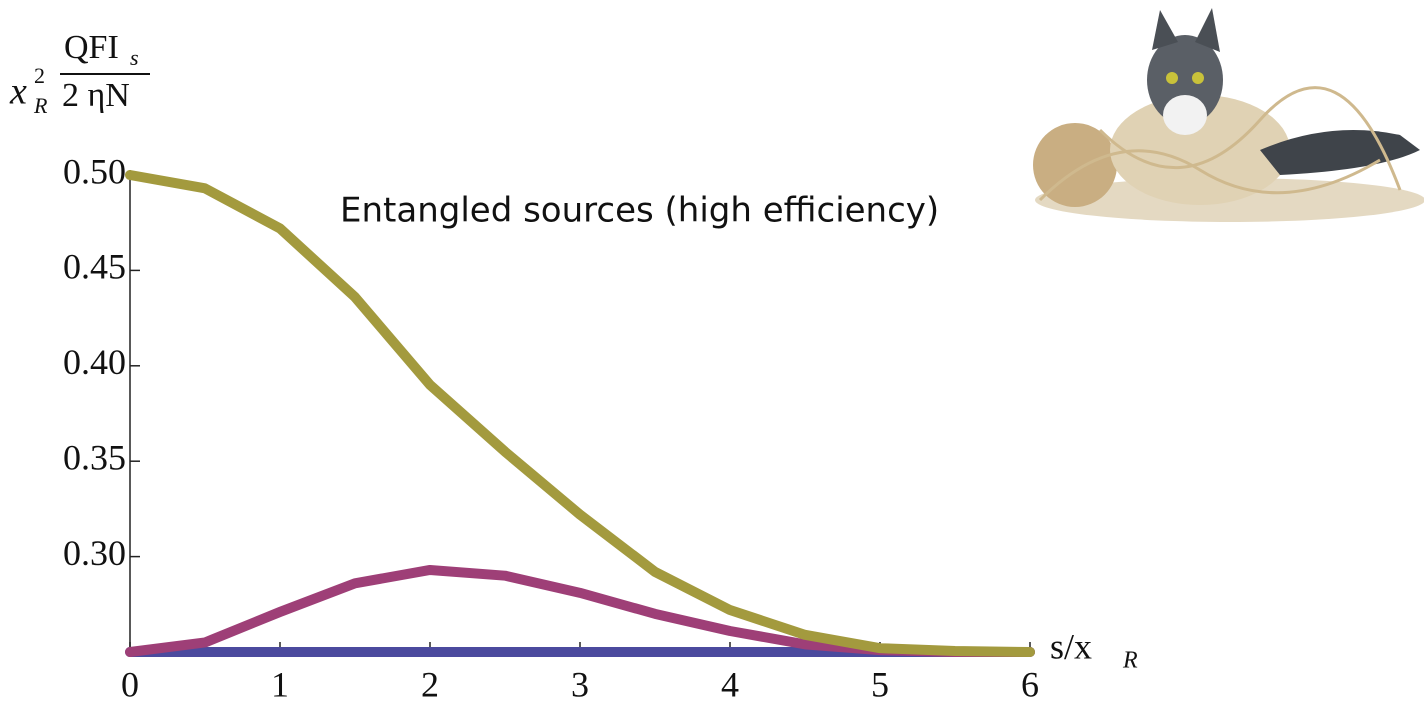 The height and width of the screenshot is (704, 1424). What do you see at coordinates (1130, 661) in the screenshot?
I see `x-axis-label-sub: R` at bounding box center [1130, 661].